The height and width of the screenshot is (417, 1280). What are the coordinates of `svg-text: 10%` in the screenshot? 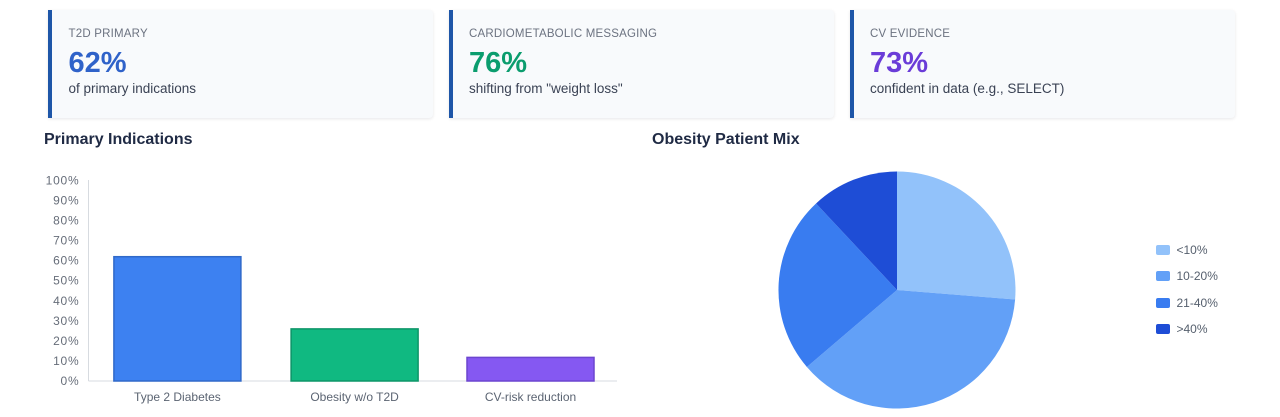 It's located at (66, 361).